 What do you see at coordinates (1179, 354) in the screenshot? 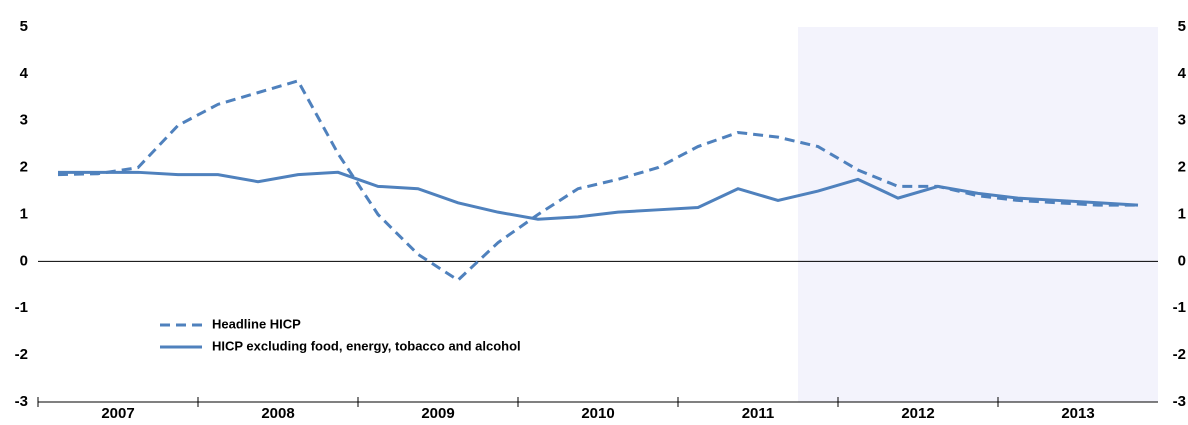
I see `y2-tick-label: -2` at bounding box center [1179, 354].